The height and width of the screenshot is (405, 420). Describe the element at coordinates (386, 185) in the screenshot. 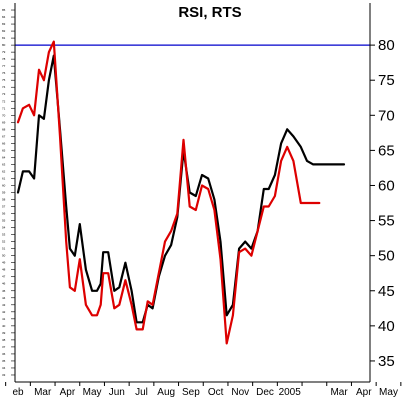

I see `y-tick-label: 60` at that location.